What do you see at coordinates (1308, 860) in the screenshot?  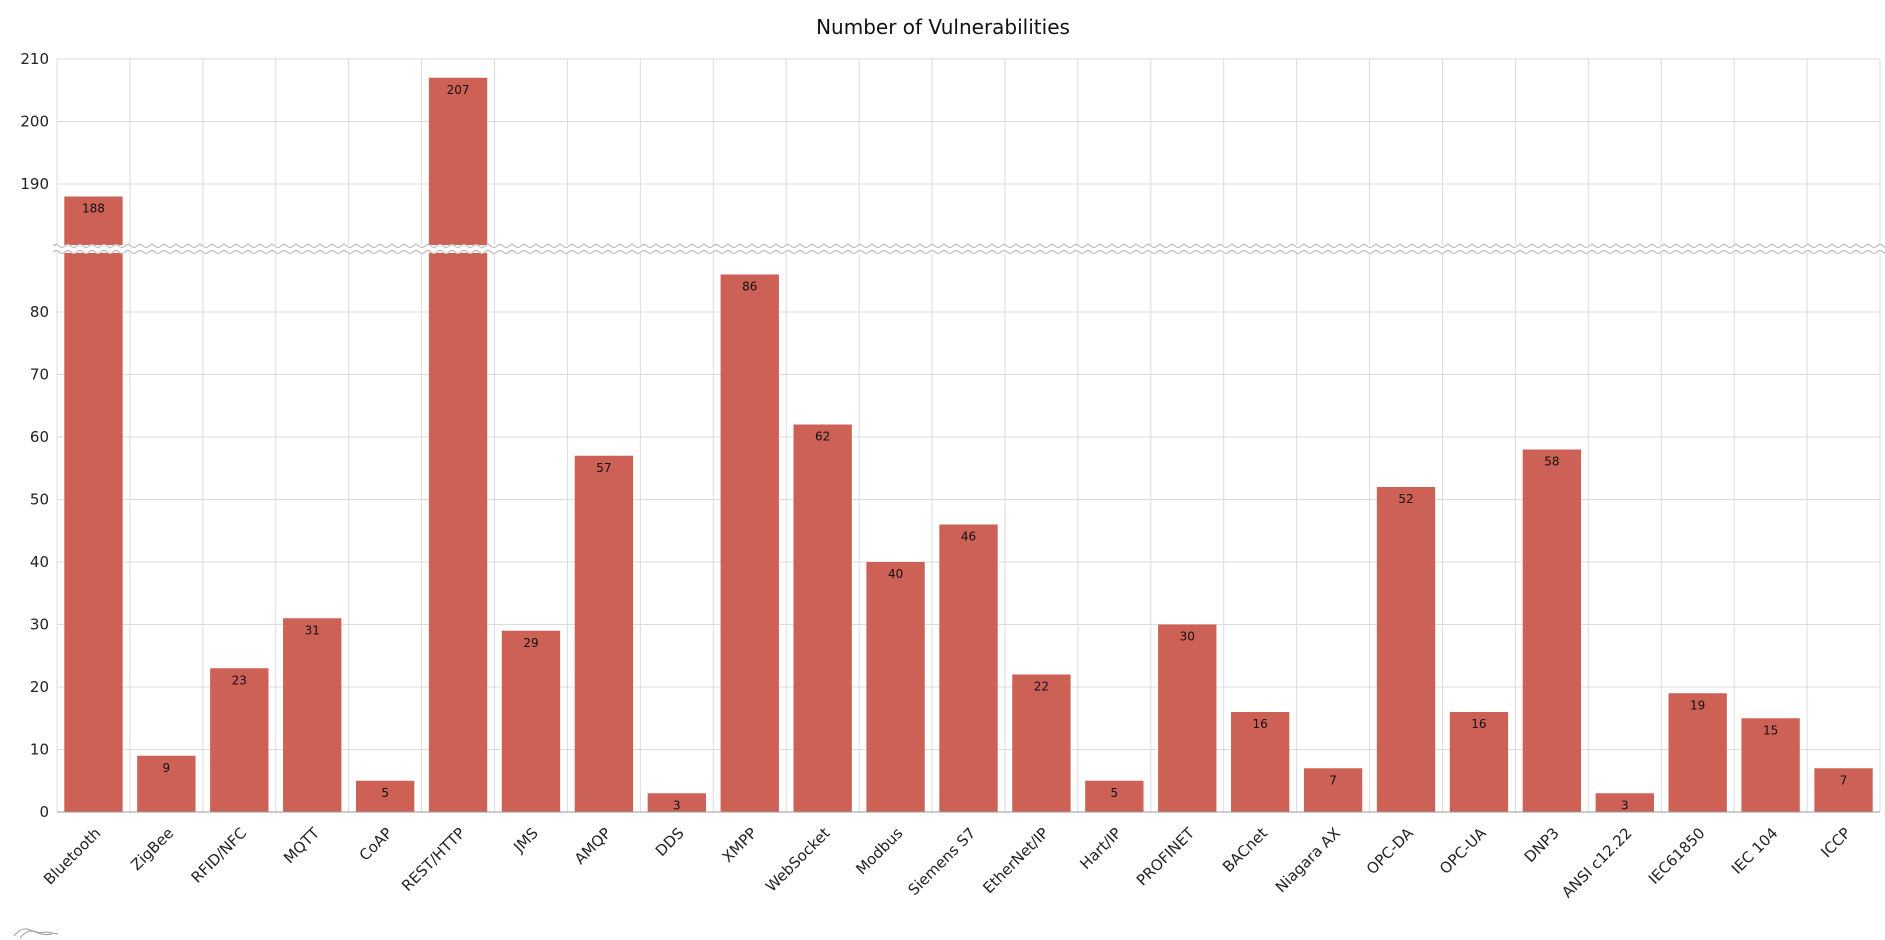 I see `x-tick-label: Niagara AX` at bounding box center [1308, 860].